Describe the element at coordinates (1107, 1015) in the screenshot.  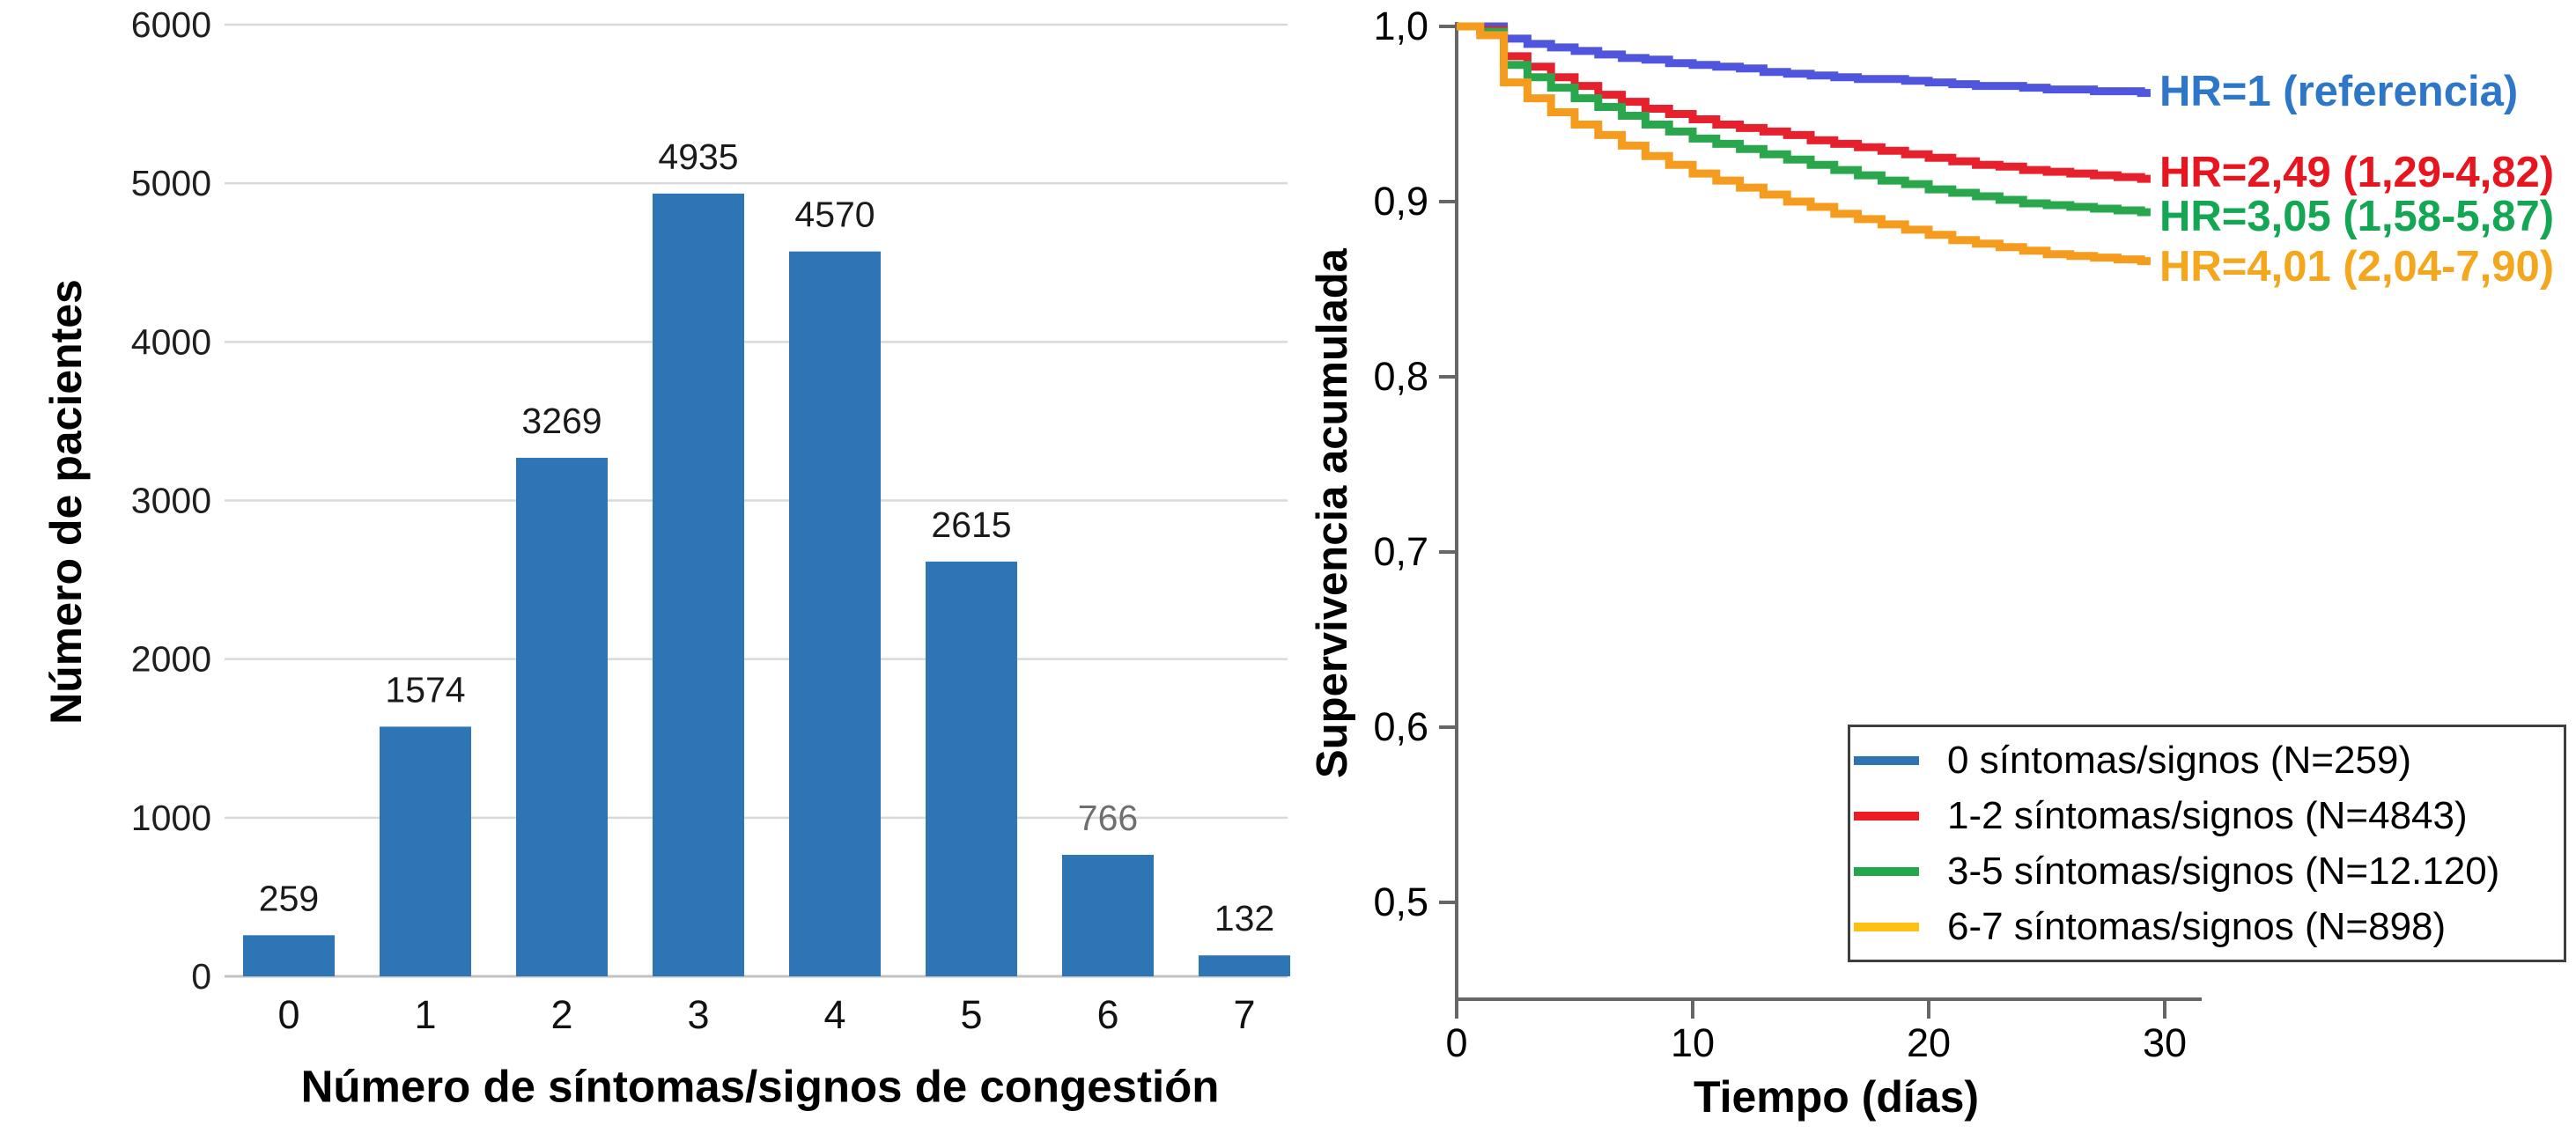
I see `bar-x-tick-label: 6` at that location.